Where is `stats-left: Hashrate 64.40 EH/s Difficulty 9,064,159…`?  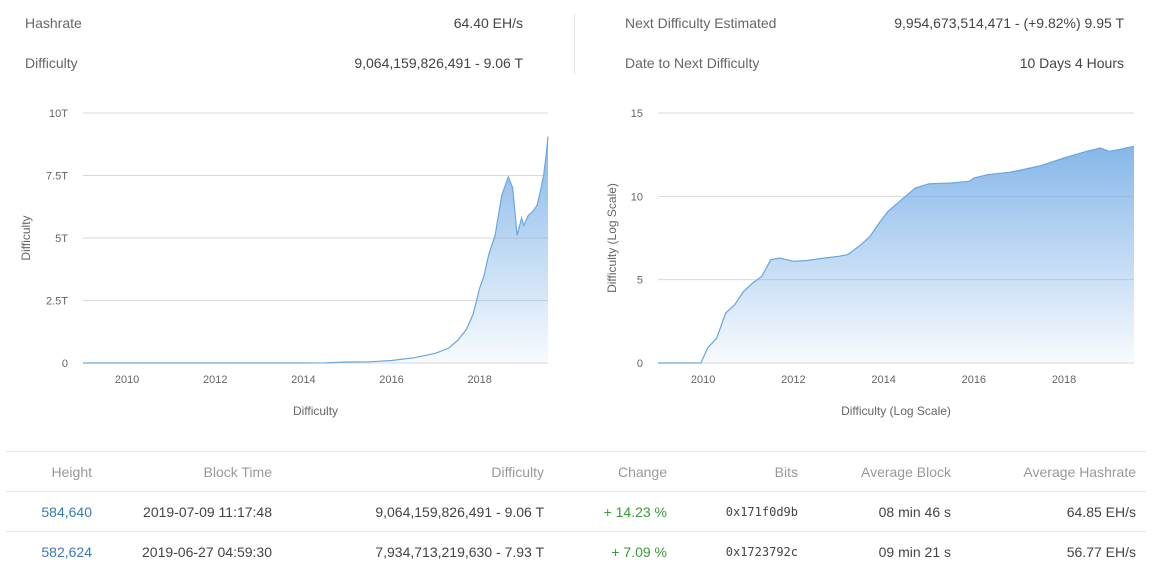 stats-left: Hashrate 64.40 EH/s Difficulty 9,064,159… is located at coordinates (274, 40).